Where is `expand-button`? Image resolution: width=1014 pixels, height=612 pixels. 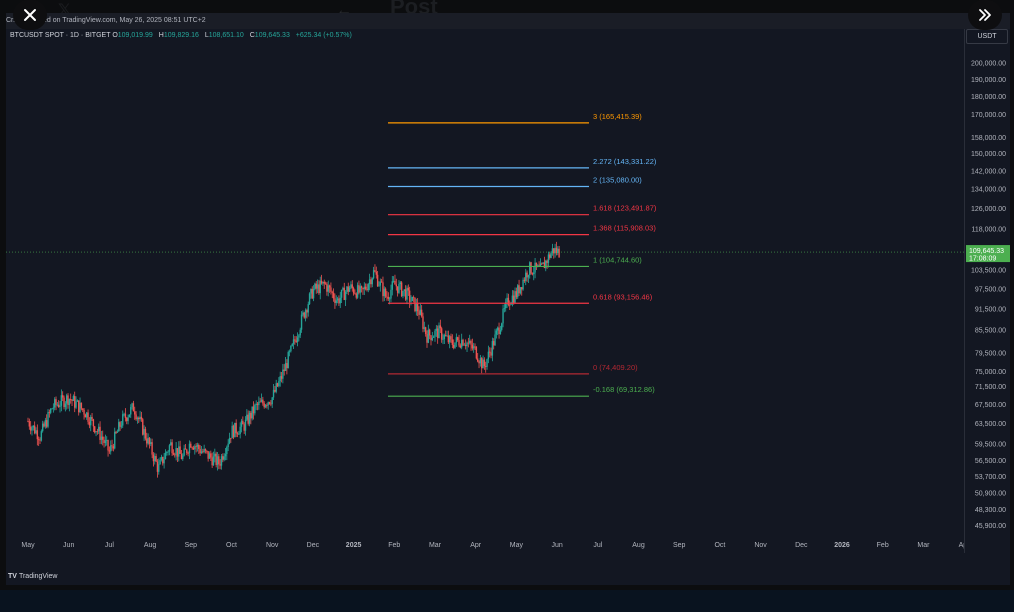
expand-button is located at coordinates (985, 15).